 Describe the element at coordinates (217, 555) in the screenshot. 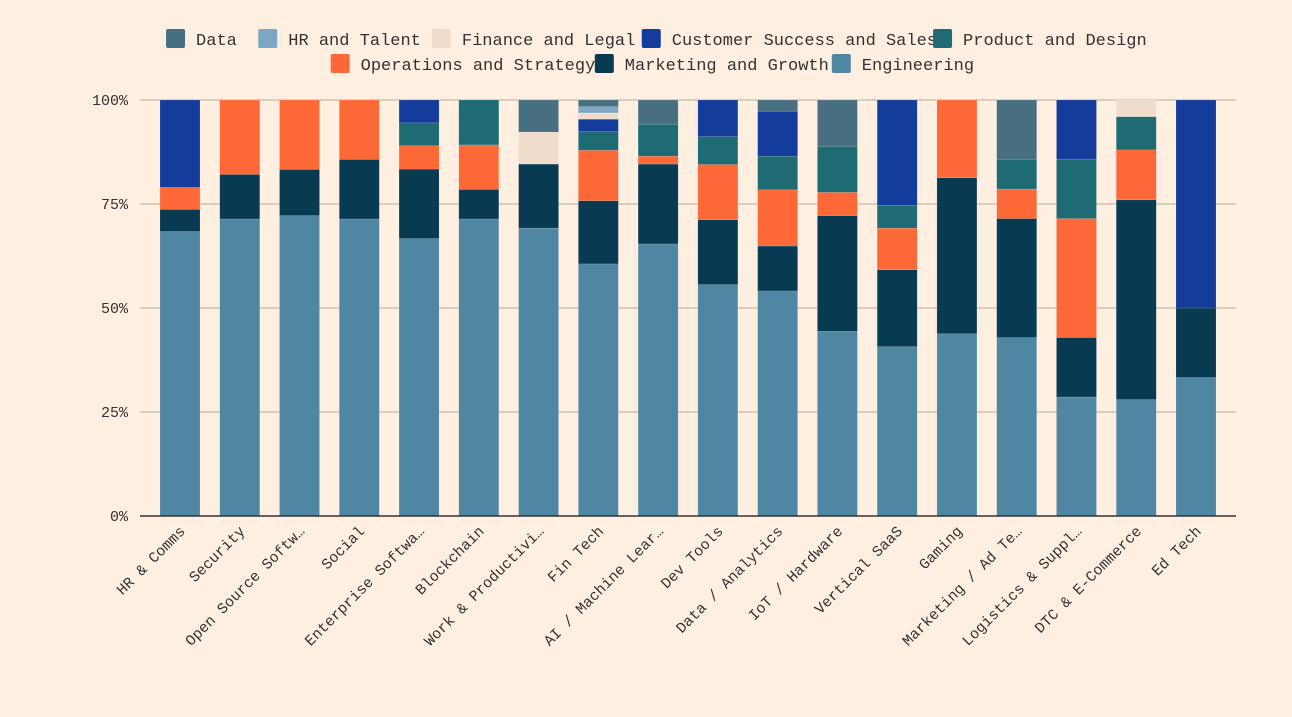

I see `x-tick-label: Security` at that location.